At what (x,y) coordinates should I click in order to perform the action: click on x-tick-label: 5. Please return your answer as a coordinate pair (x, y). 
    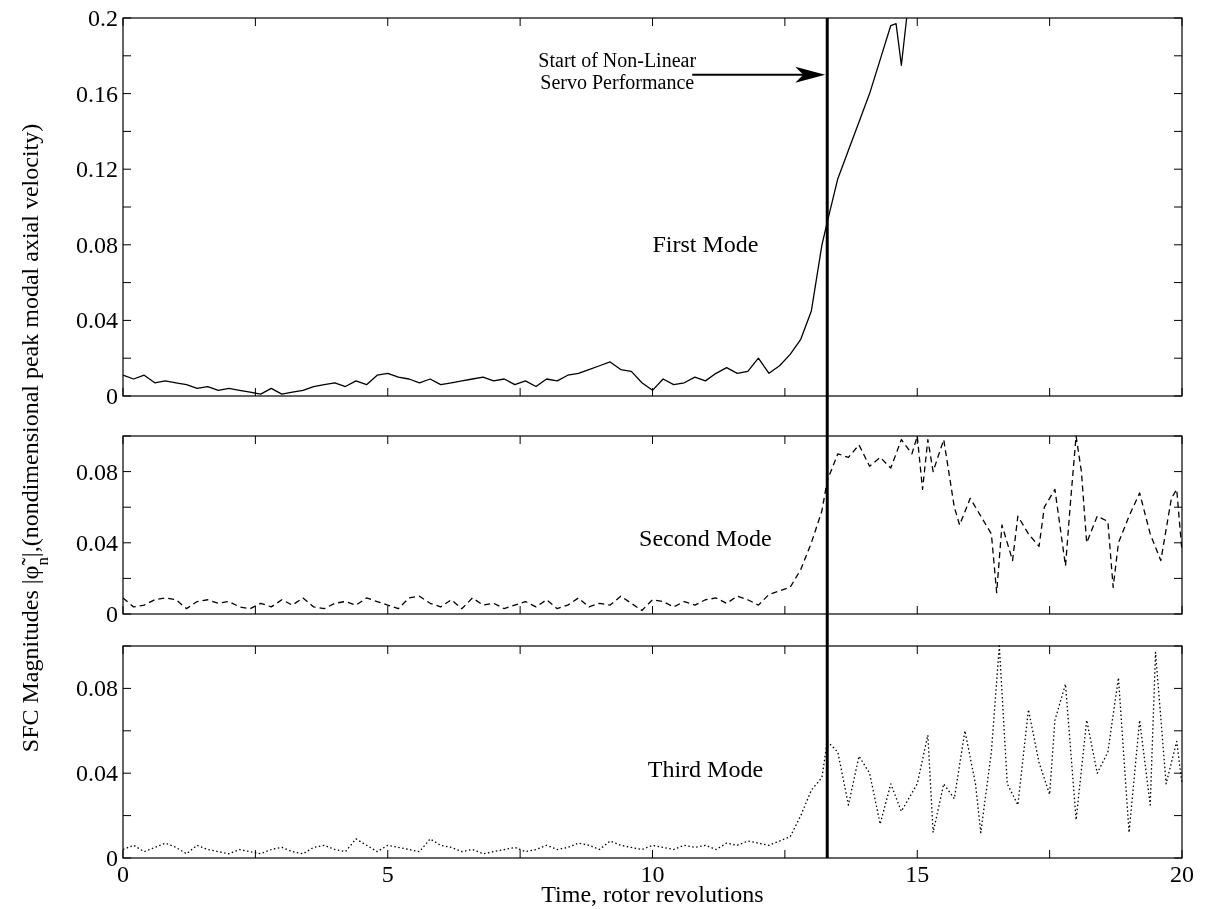
    Looking at the image, I should click on (387, 874).